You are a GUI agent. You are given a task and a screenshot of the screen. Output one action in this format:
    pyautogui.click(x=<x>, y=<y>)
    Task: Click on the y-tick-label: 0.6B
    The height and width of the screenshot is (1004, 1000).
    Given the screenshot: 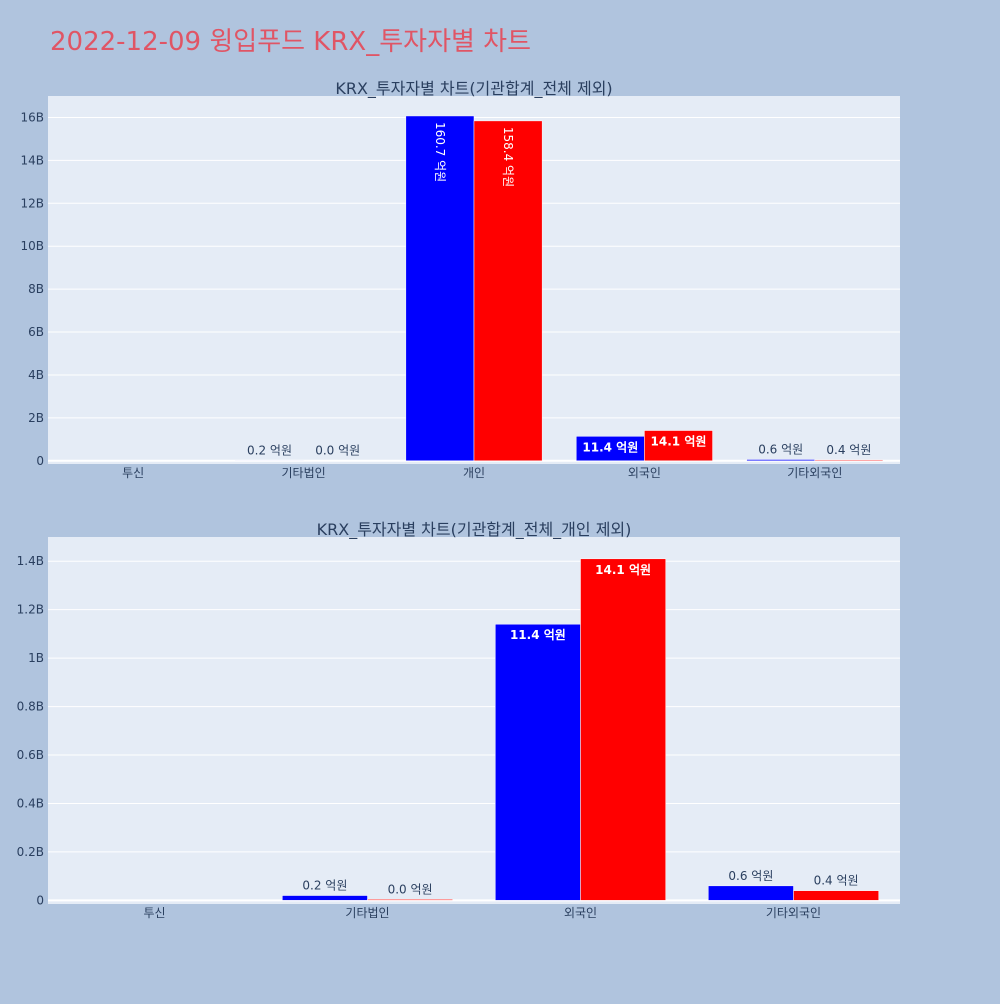 What is the action you would take?
    pyautogui.click(x=30, y=755)
    